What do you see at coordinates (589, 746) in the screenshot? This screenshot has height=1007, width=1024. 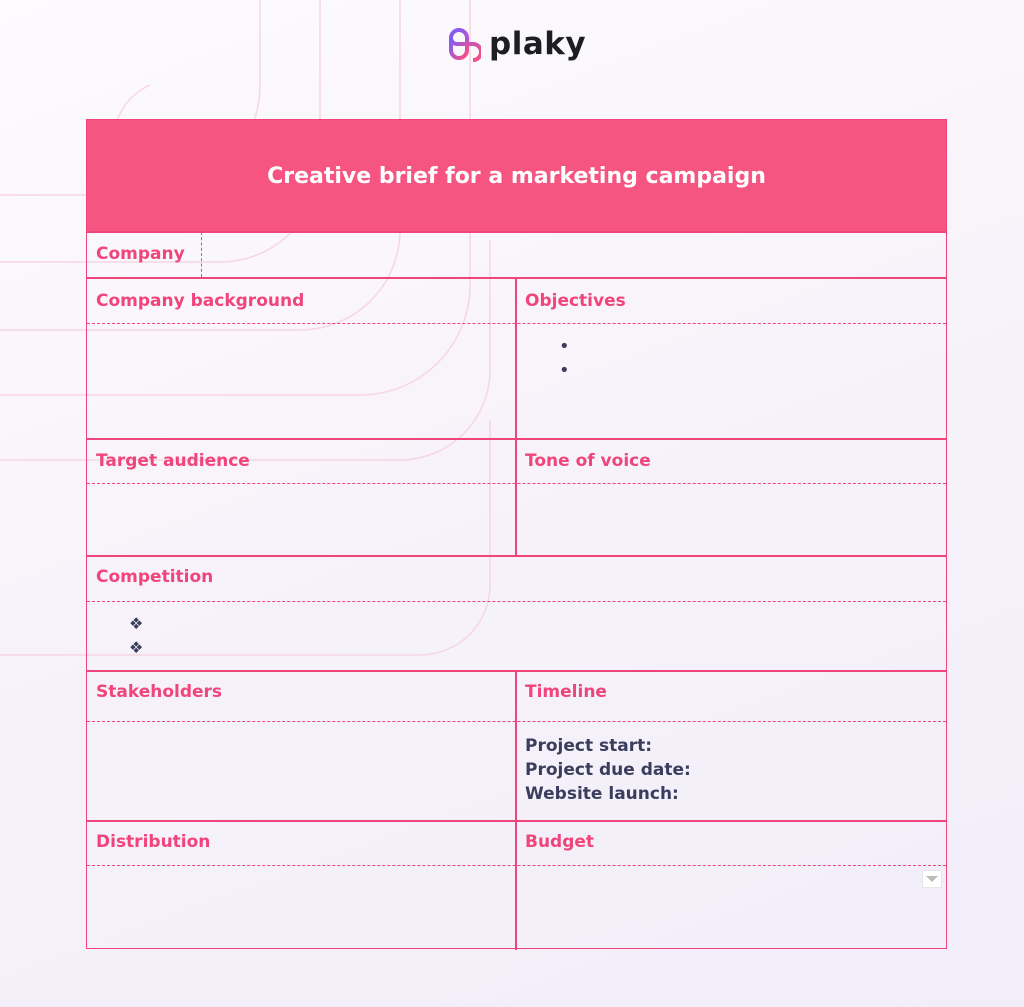 I see `timeline-project-start: Project start:` at bounding box center [589, 746].